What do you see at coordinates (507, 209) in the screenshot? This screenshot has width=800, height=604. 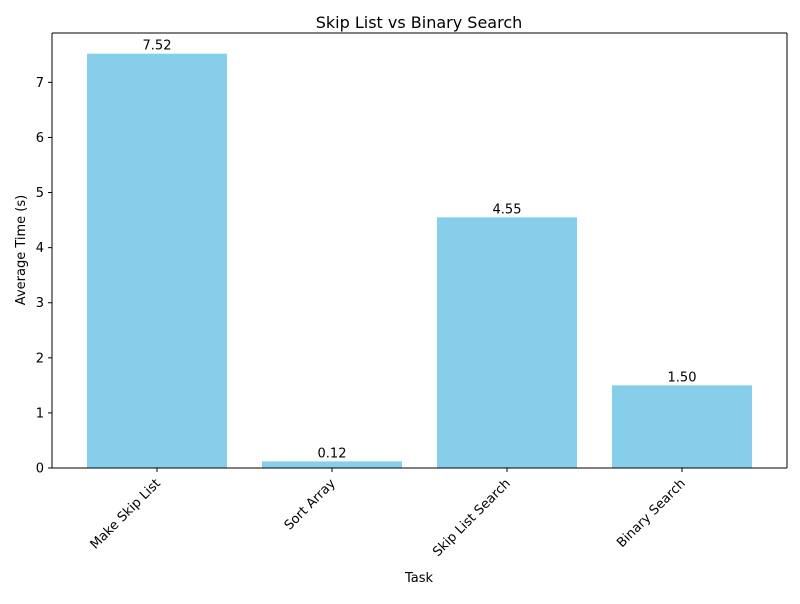 I see `bar-value-label: 4.55` at bounding box center [507, 209].